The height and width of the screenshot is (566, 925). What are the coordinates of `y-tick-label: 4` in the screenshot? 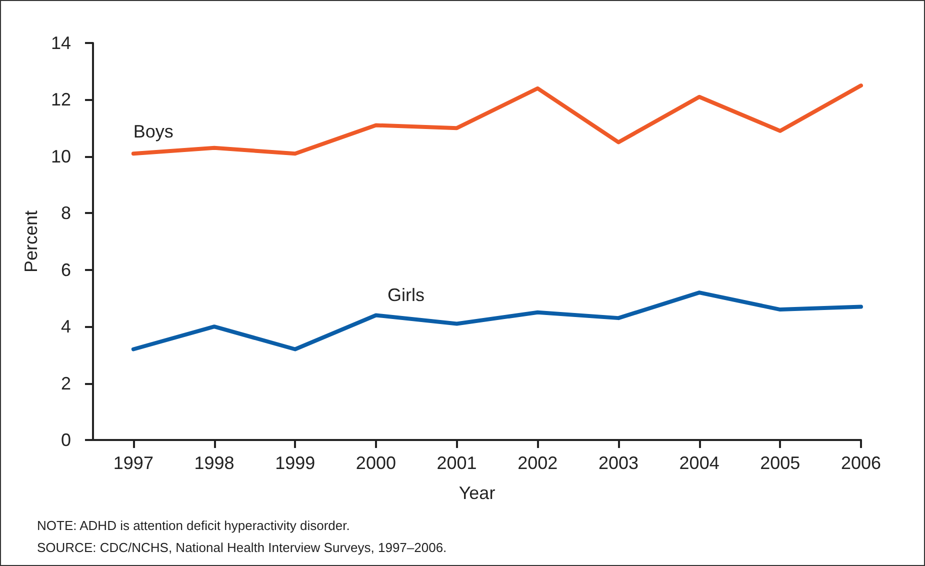 It's located at (65, 326).